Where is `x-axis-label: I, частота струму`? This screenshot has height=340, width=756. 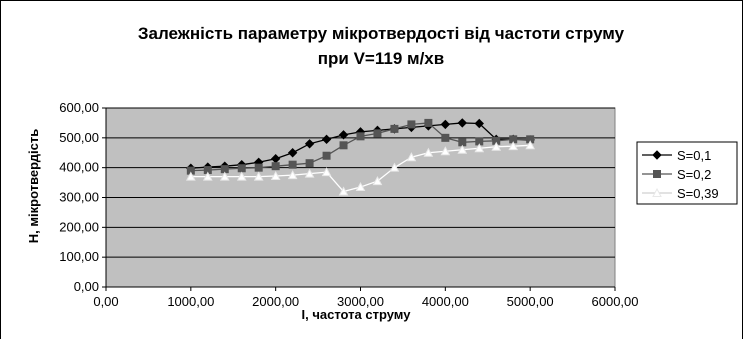 x-axis-label: I, частота струму is located at coordinates (357, 314).